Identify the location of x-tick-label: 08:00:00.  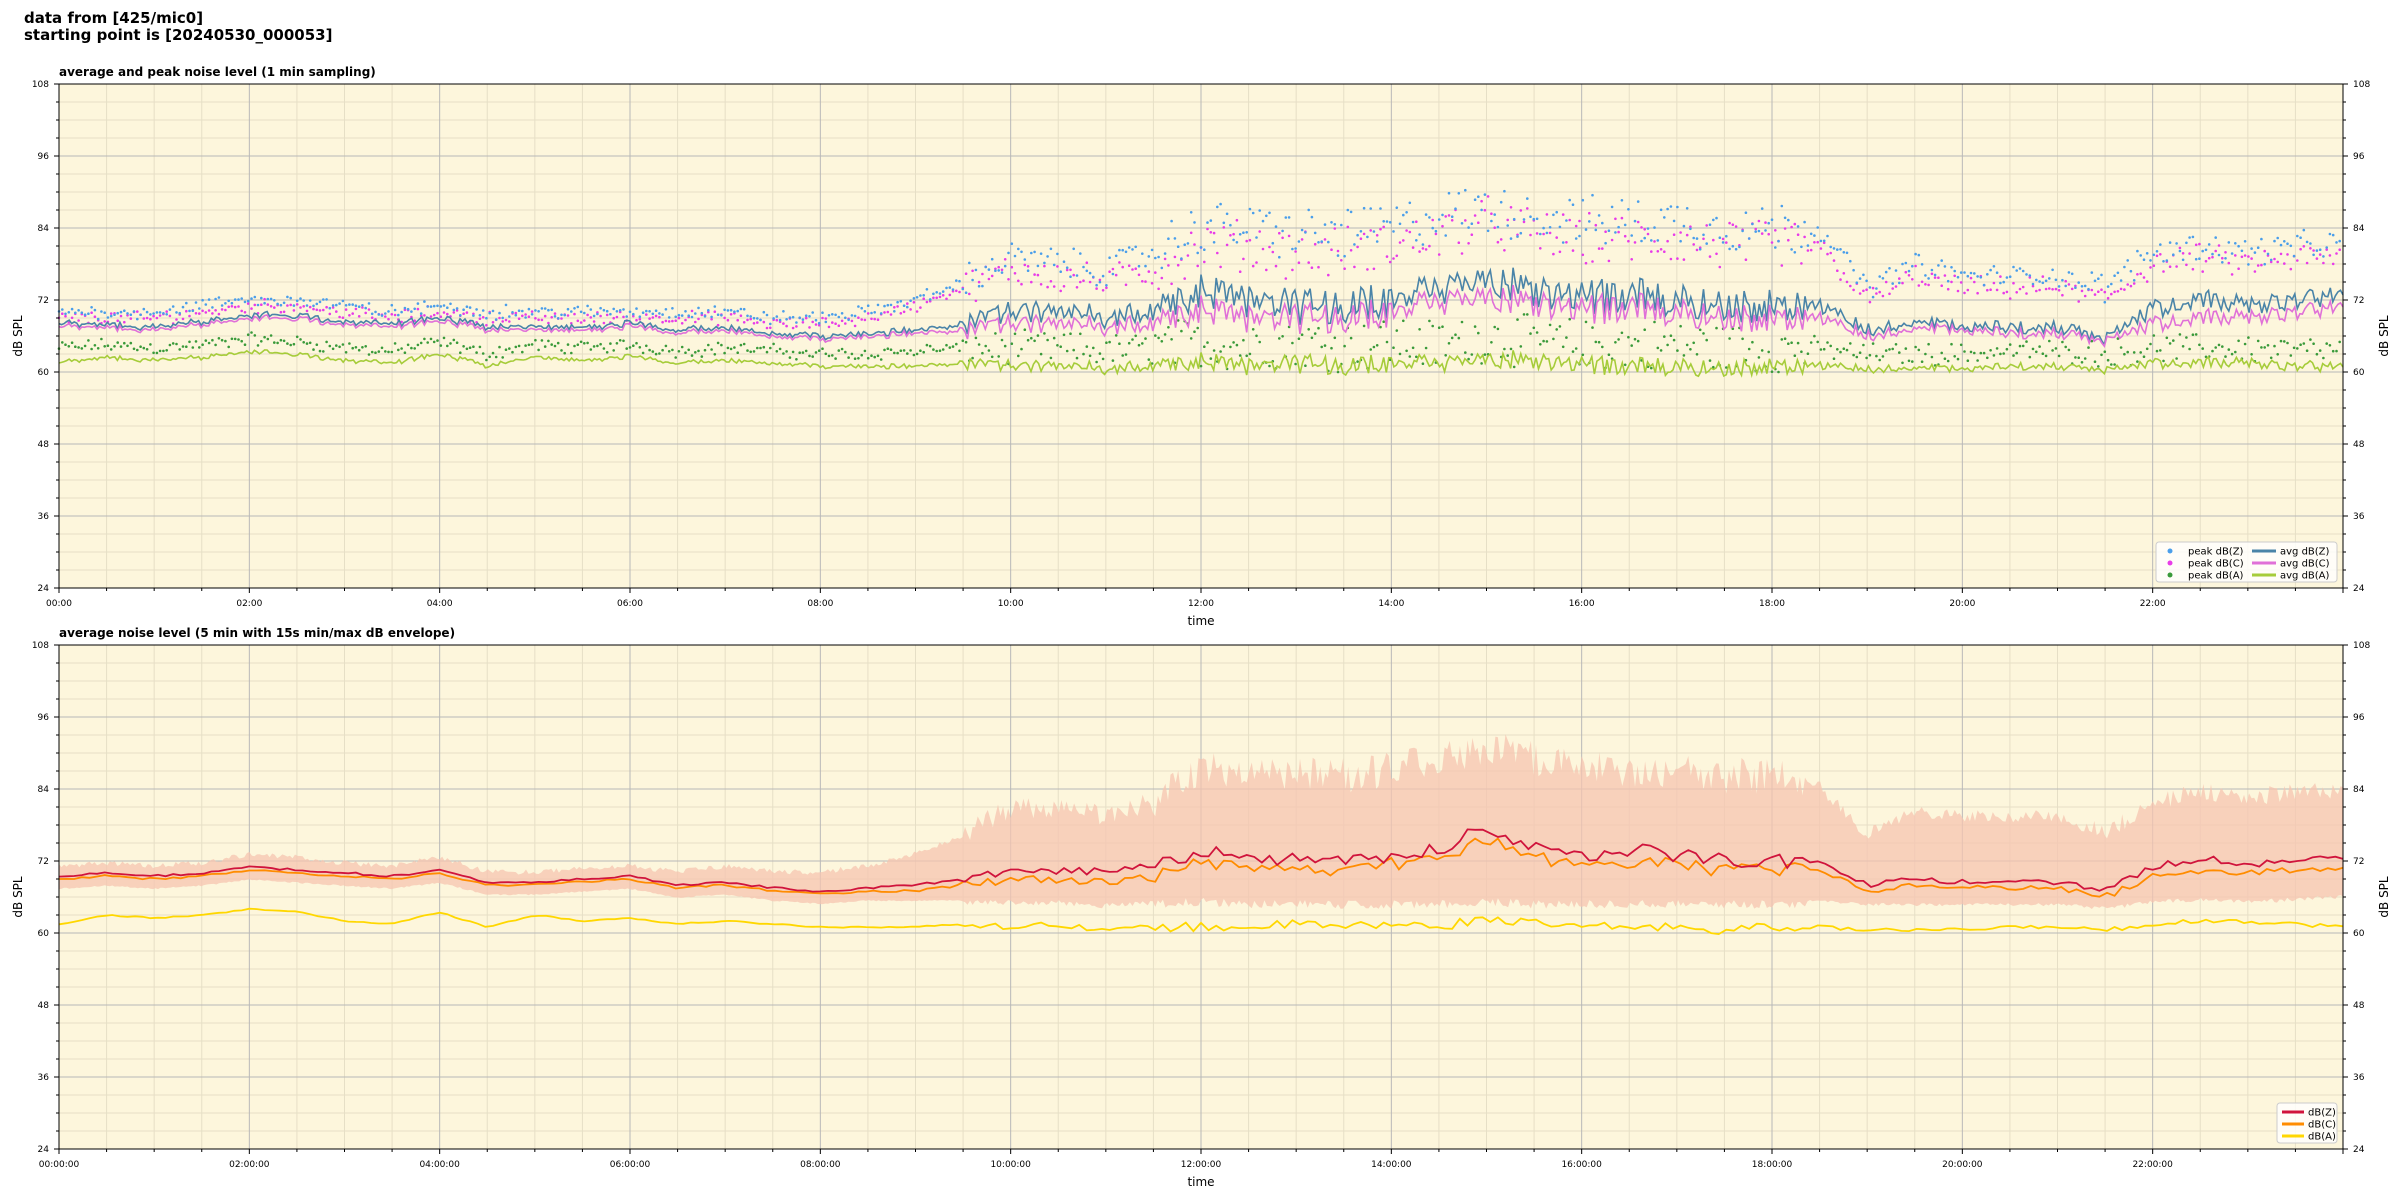
(820, 1165).